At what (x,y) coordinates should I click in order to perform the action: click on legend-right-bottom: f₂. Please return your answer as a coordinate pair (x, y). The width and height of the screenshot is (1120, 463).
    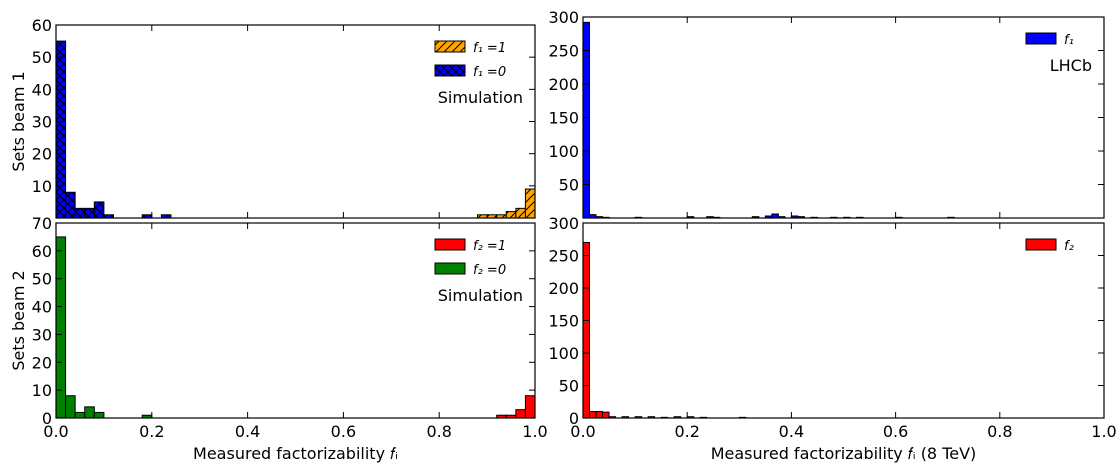
    Looking at the image, I should click on (1049, 246).